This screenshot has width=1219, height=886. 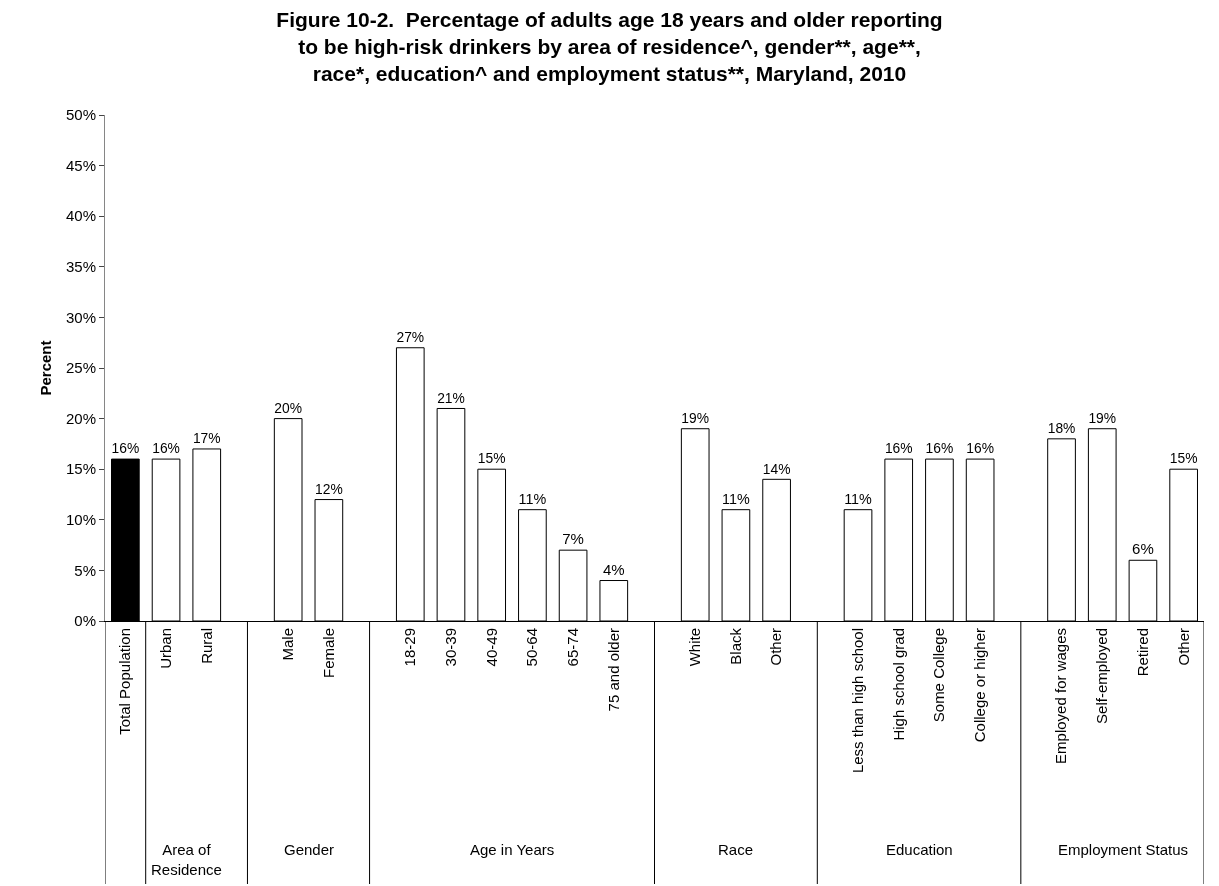 I want to click on y-tick-label: 40%, so click(x=80, y=216).